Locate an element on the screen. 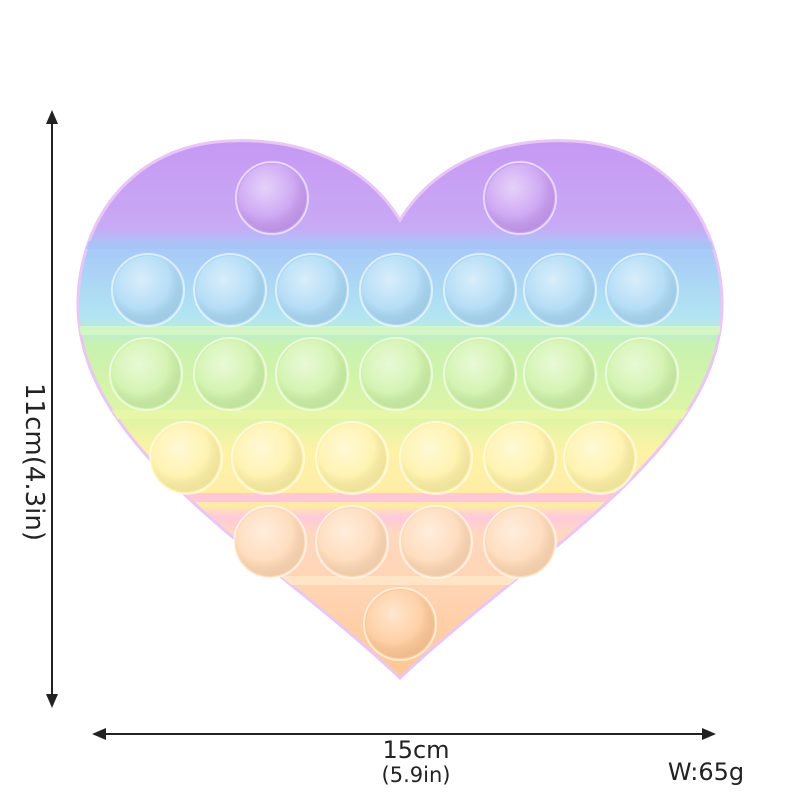  width-label: 15cm is located at coordinates (415, 750).